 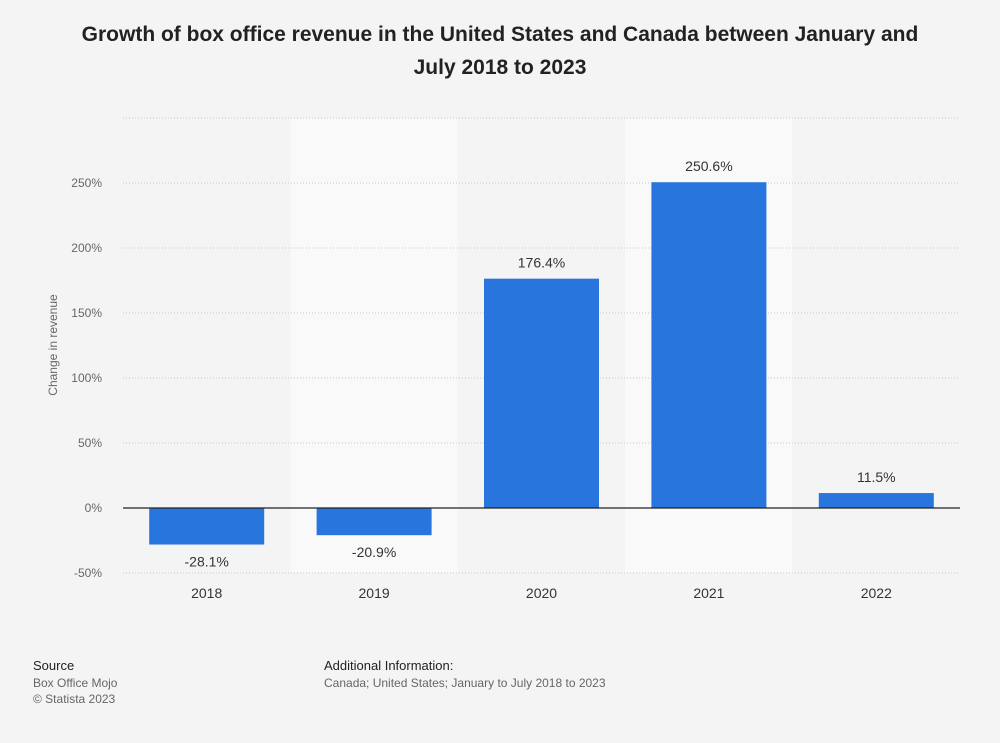 I want to click on x-tick-label: 2022, so click(x=876, y=593).